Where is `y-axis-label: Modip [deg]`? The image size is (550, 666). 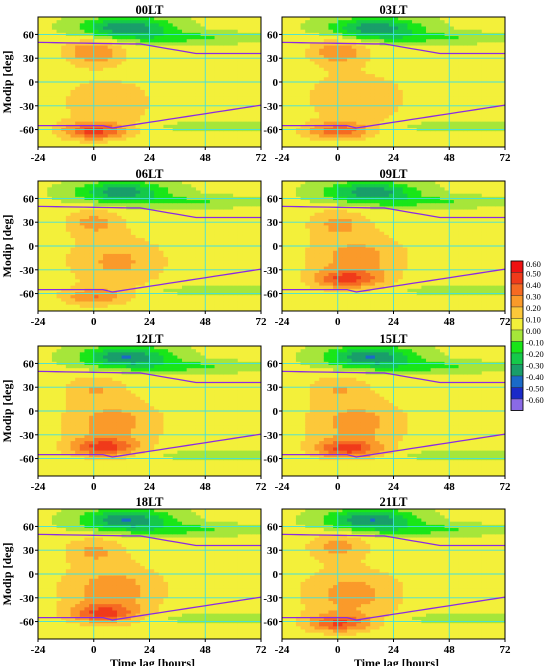 y-axis-label: Modip [deg] is located at coordinates (7, 81).